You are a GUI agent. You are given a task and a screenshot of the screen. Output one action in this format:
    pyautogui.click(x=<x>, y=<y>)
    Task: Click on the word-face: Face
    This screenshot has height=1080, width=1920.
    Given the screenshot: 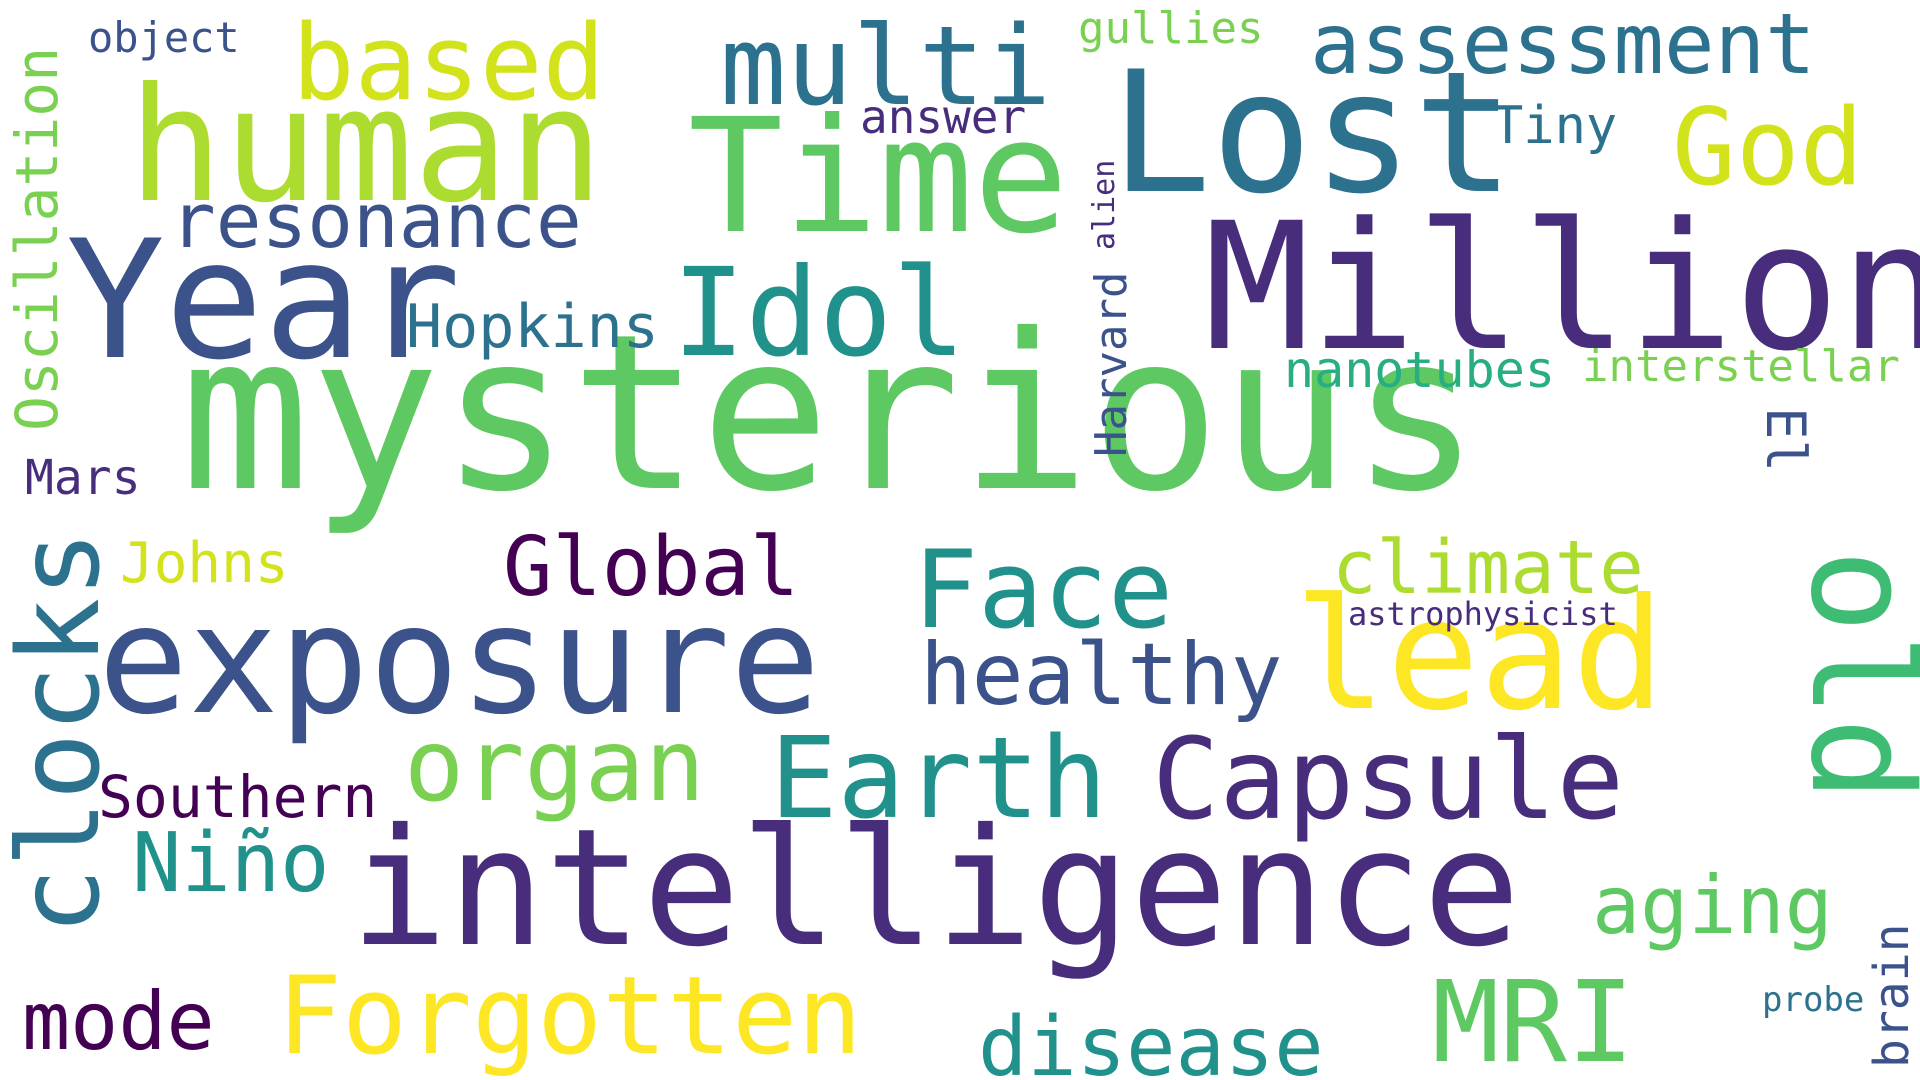 What is the action you would take?
    pyautogui.click(x=1043, y=590)
    